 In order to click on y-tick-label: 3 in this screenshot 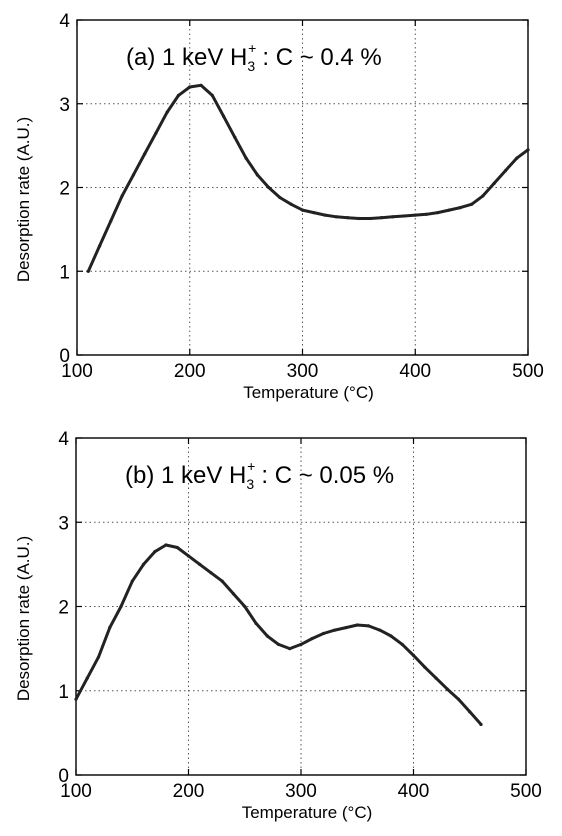, I will do `click(64, 105)`.